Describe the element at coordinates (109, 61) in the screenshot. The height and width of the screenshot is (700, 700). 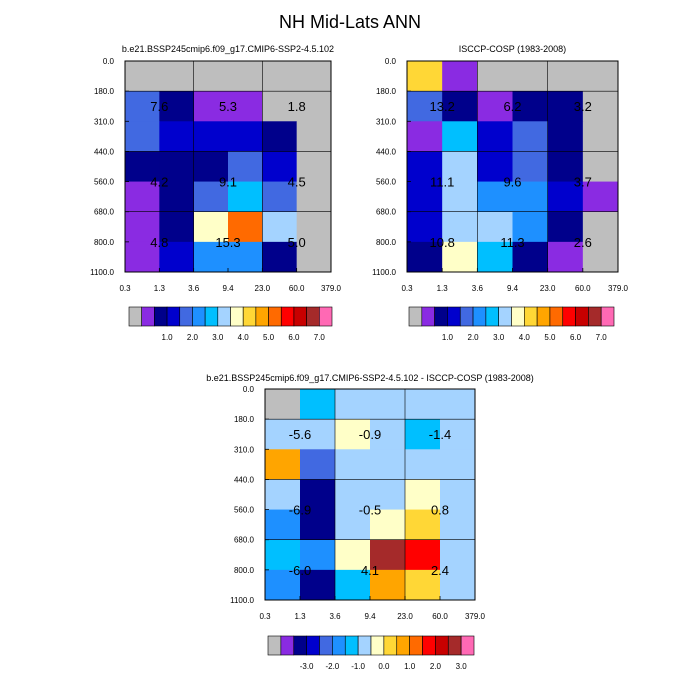
I see `y-tick-label: 0.0` at that location.